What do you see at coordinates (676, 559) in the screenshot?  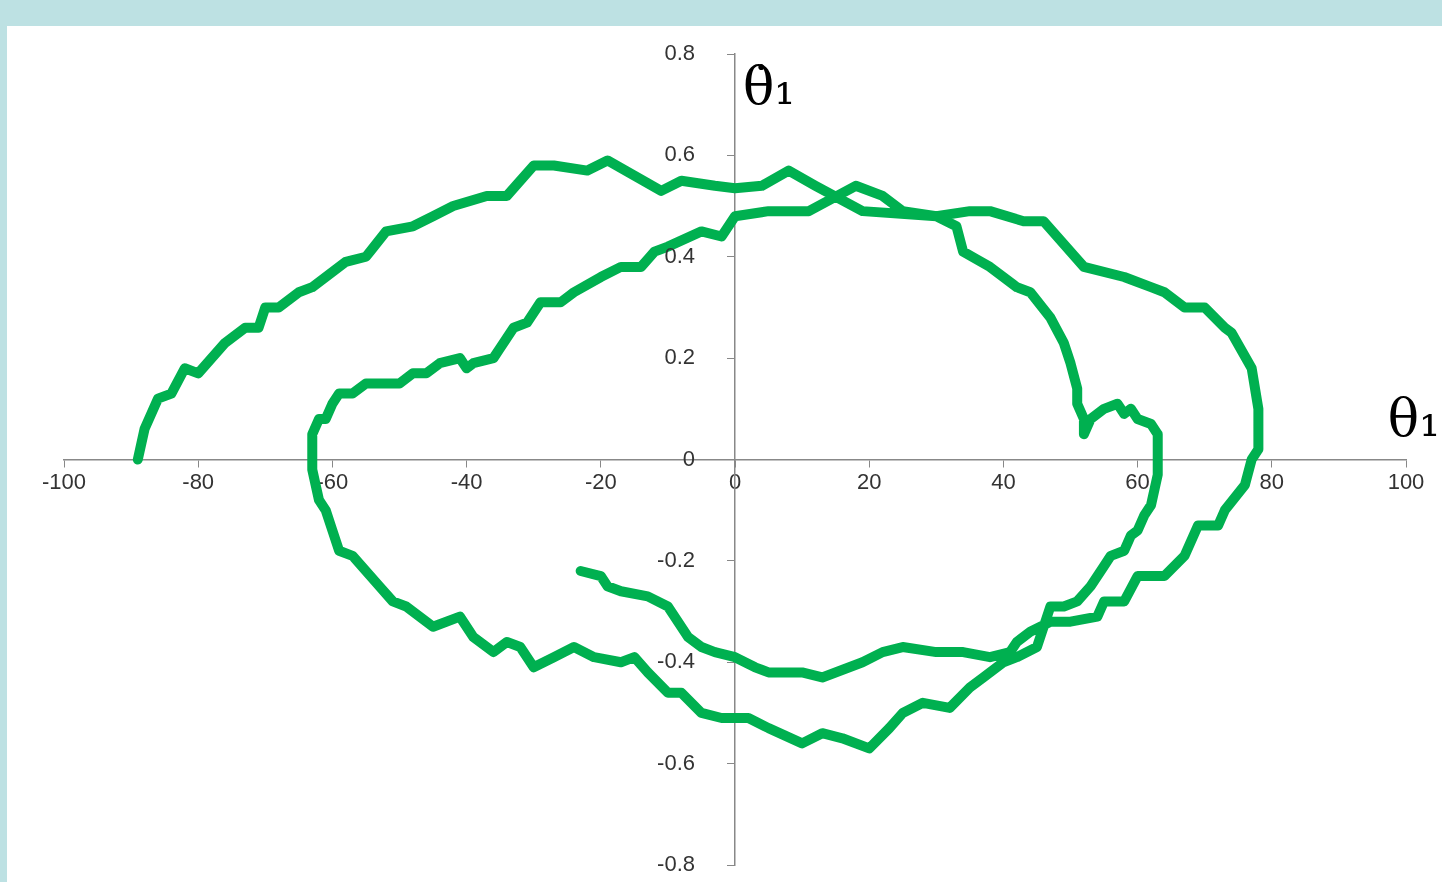 I see `y-tick-label: -0.2` at bounding box center [676, 559].